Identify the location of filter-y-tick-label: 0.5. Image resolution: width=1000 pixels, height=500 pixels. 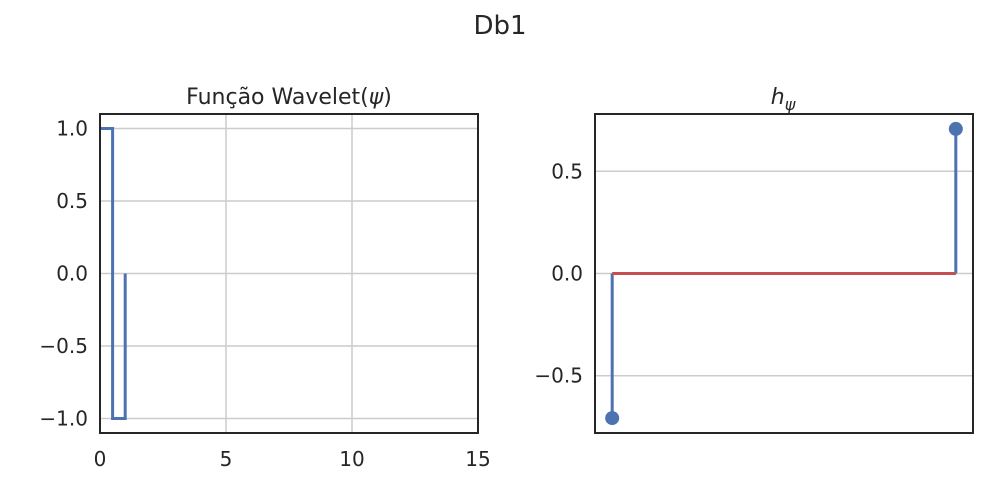
(567, 171).